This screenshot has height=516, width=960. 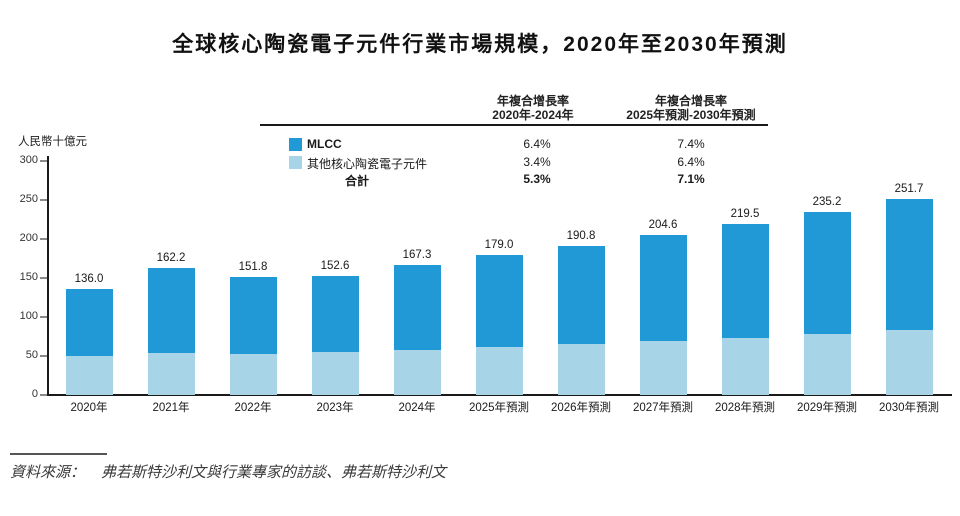 I want to click on x-axis-label: 2025年預測, so click(x=499, y=408).